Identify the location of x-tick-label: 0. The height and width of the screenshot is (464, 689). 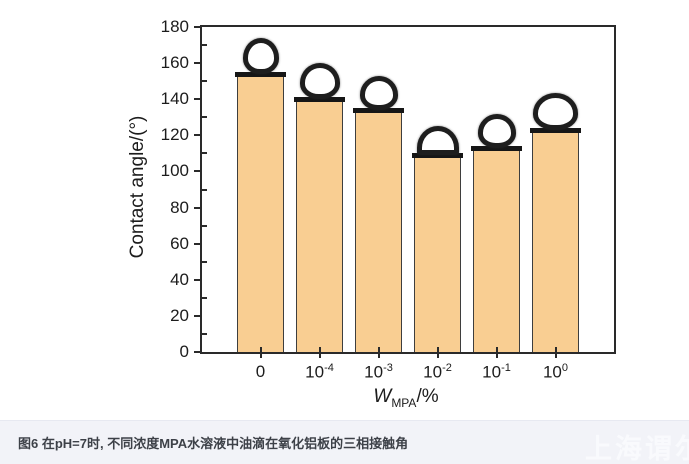
(260, 371).